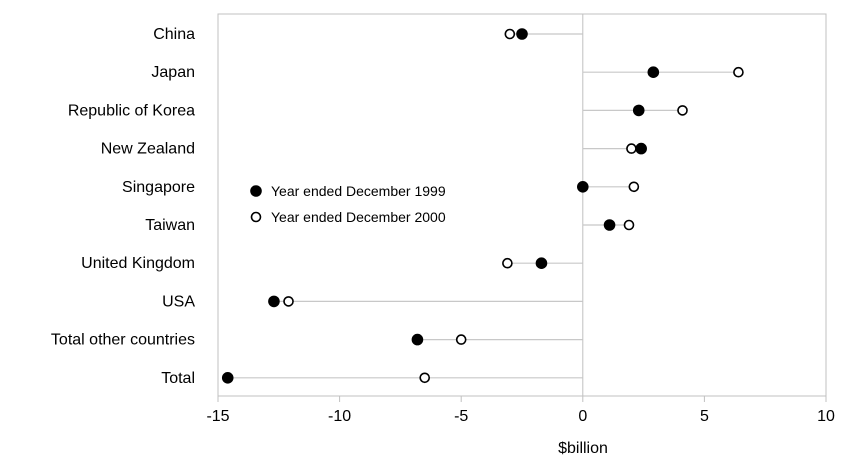 This screenshot has width=841, height=462. I want to click on x-tick-label: -15, so click(217, 416).